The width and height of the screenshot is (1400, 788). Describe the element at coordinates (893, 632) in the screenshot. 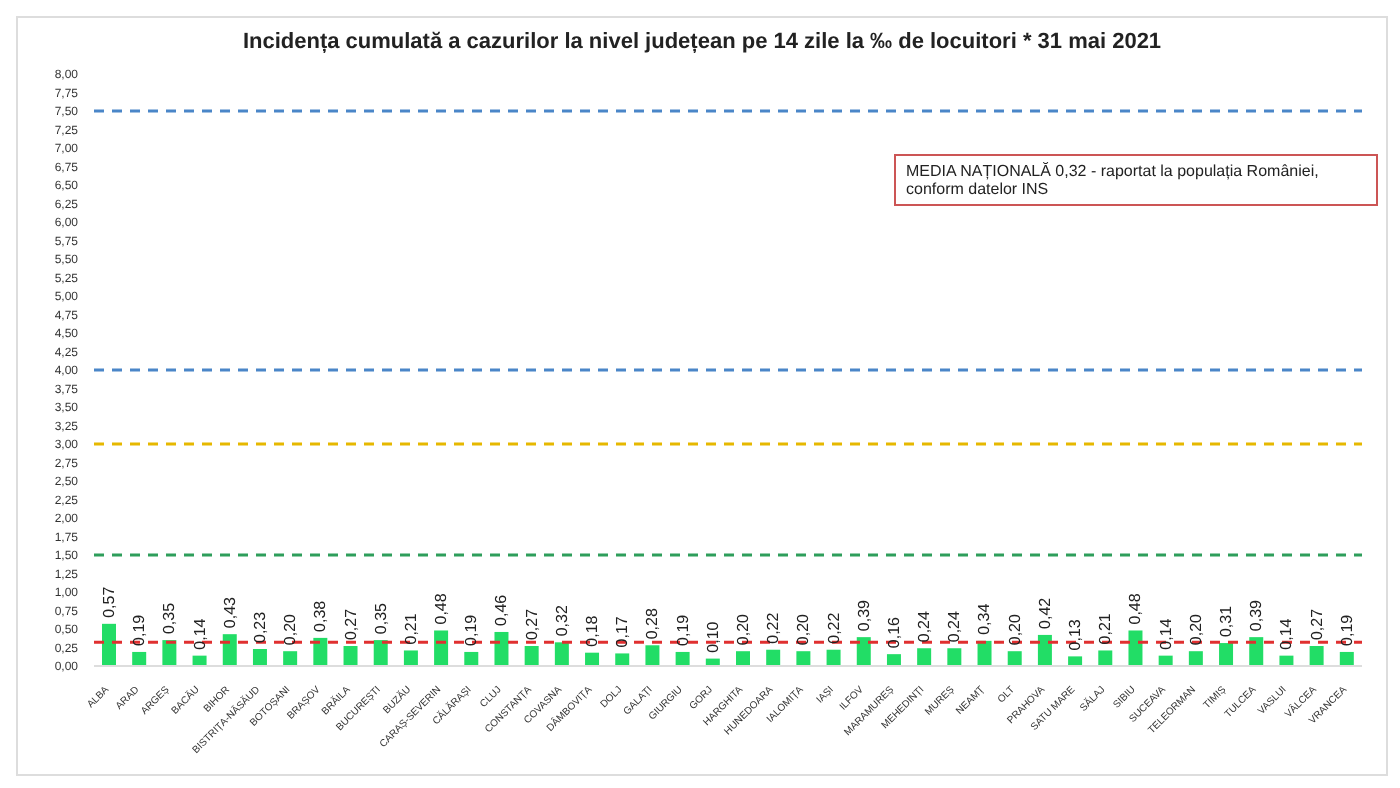

I see `data-label: 0,16` at that location.